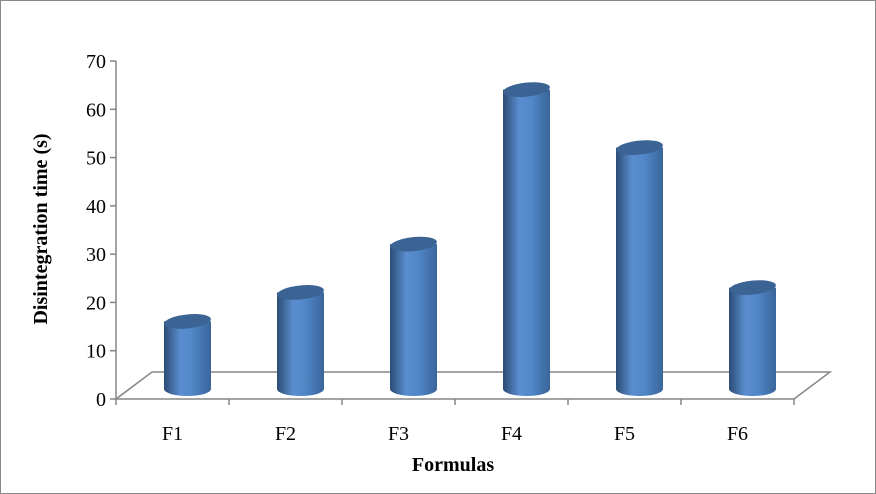 The width and height of the screenshot is (876, 494). Describe the element at coordinates (41, 228) in the screenshot. I see `y-axis-label: Disintegration time (s)` at that location.